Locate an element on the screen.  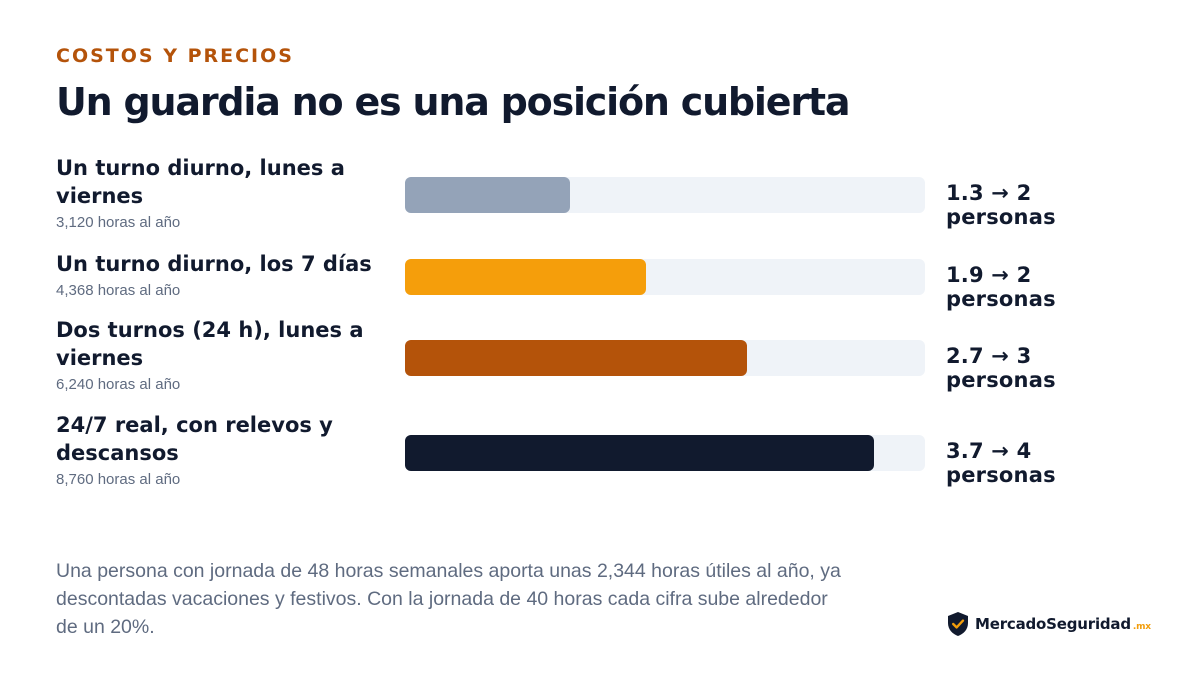
row-hours: 4,368 horas al año is located at coordinates (118, 290).